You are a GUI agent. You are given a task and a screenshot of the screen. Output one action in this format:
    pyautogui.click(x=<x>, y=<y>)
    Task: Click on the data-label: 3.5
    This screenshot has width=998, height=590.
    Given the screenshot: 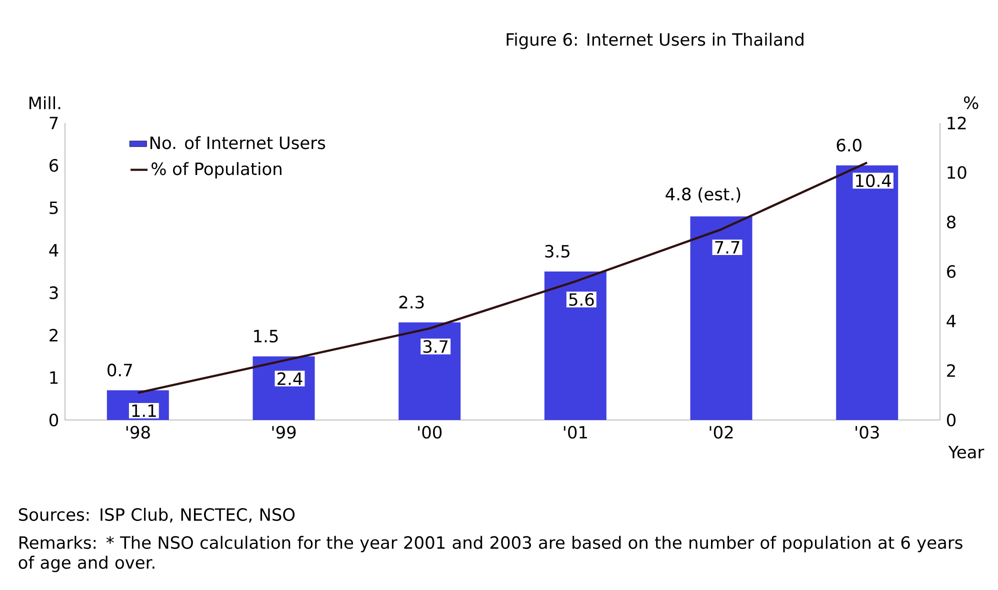 What is the action you would take?
    pyautogui.click(x=557, y=251)
    